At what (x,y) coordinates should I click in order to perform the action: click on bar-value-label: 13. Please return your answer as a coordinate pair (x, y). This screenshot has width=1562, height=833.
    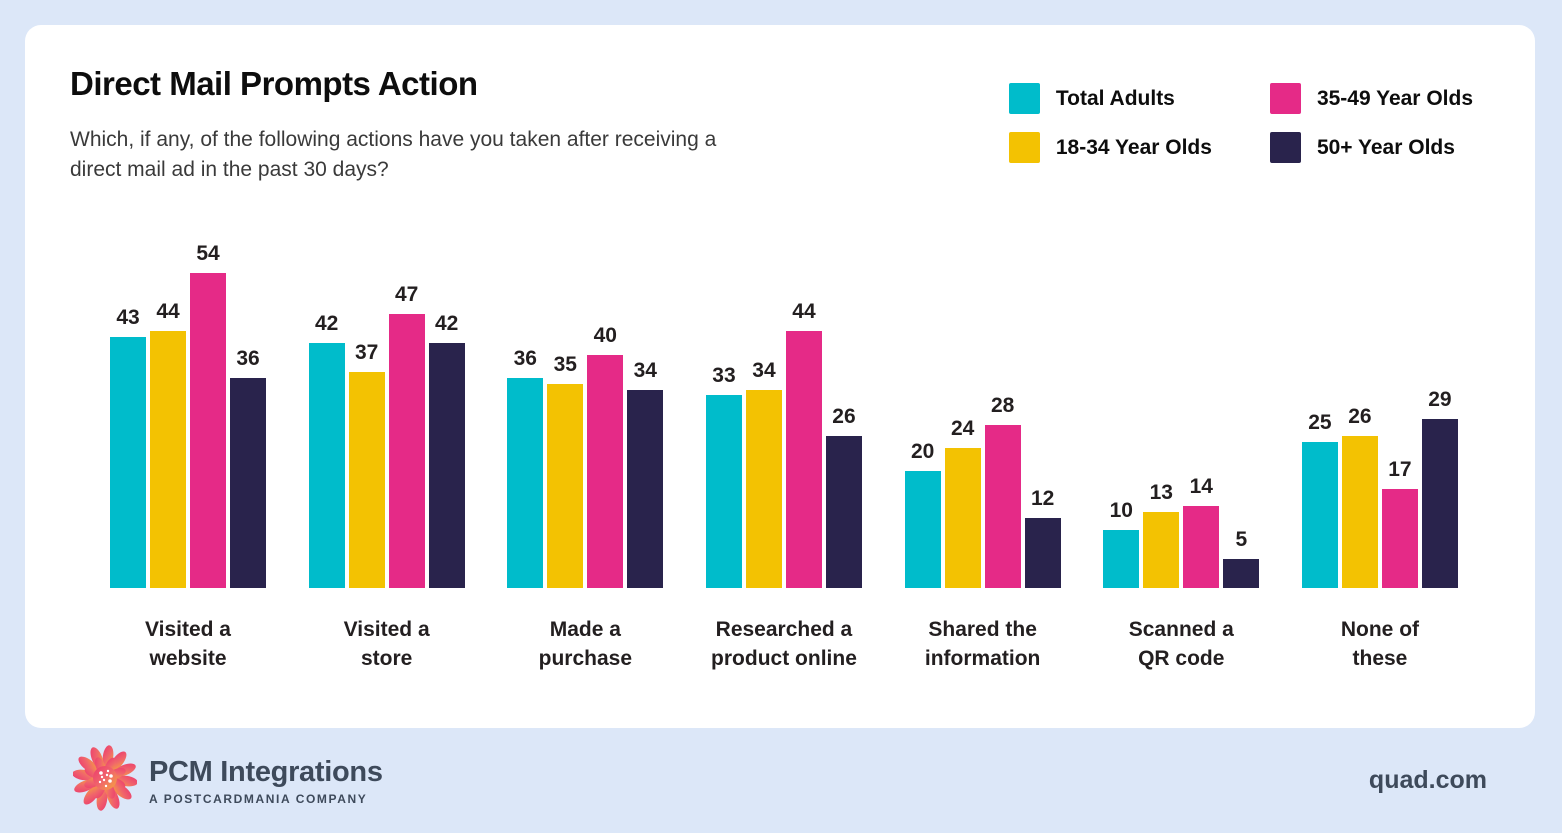
    Looking at the image, I should click on (1161, 492).